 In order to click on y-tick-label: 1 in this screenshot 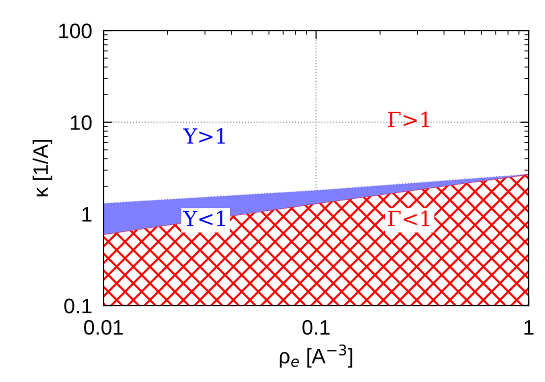, I will do `click(87, 214)`.